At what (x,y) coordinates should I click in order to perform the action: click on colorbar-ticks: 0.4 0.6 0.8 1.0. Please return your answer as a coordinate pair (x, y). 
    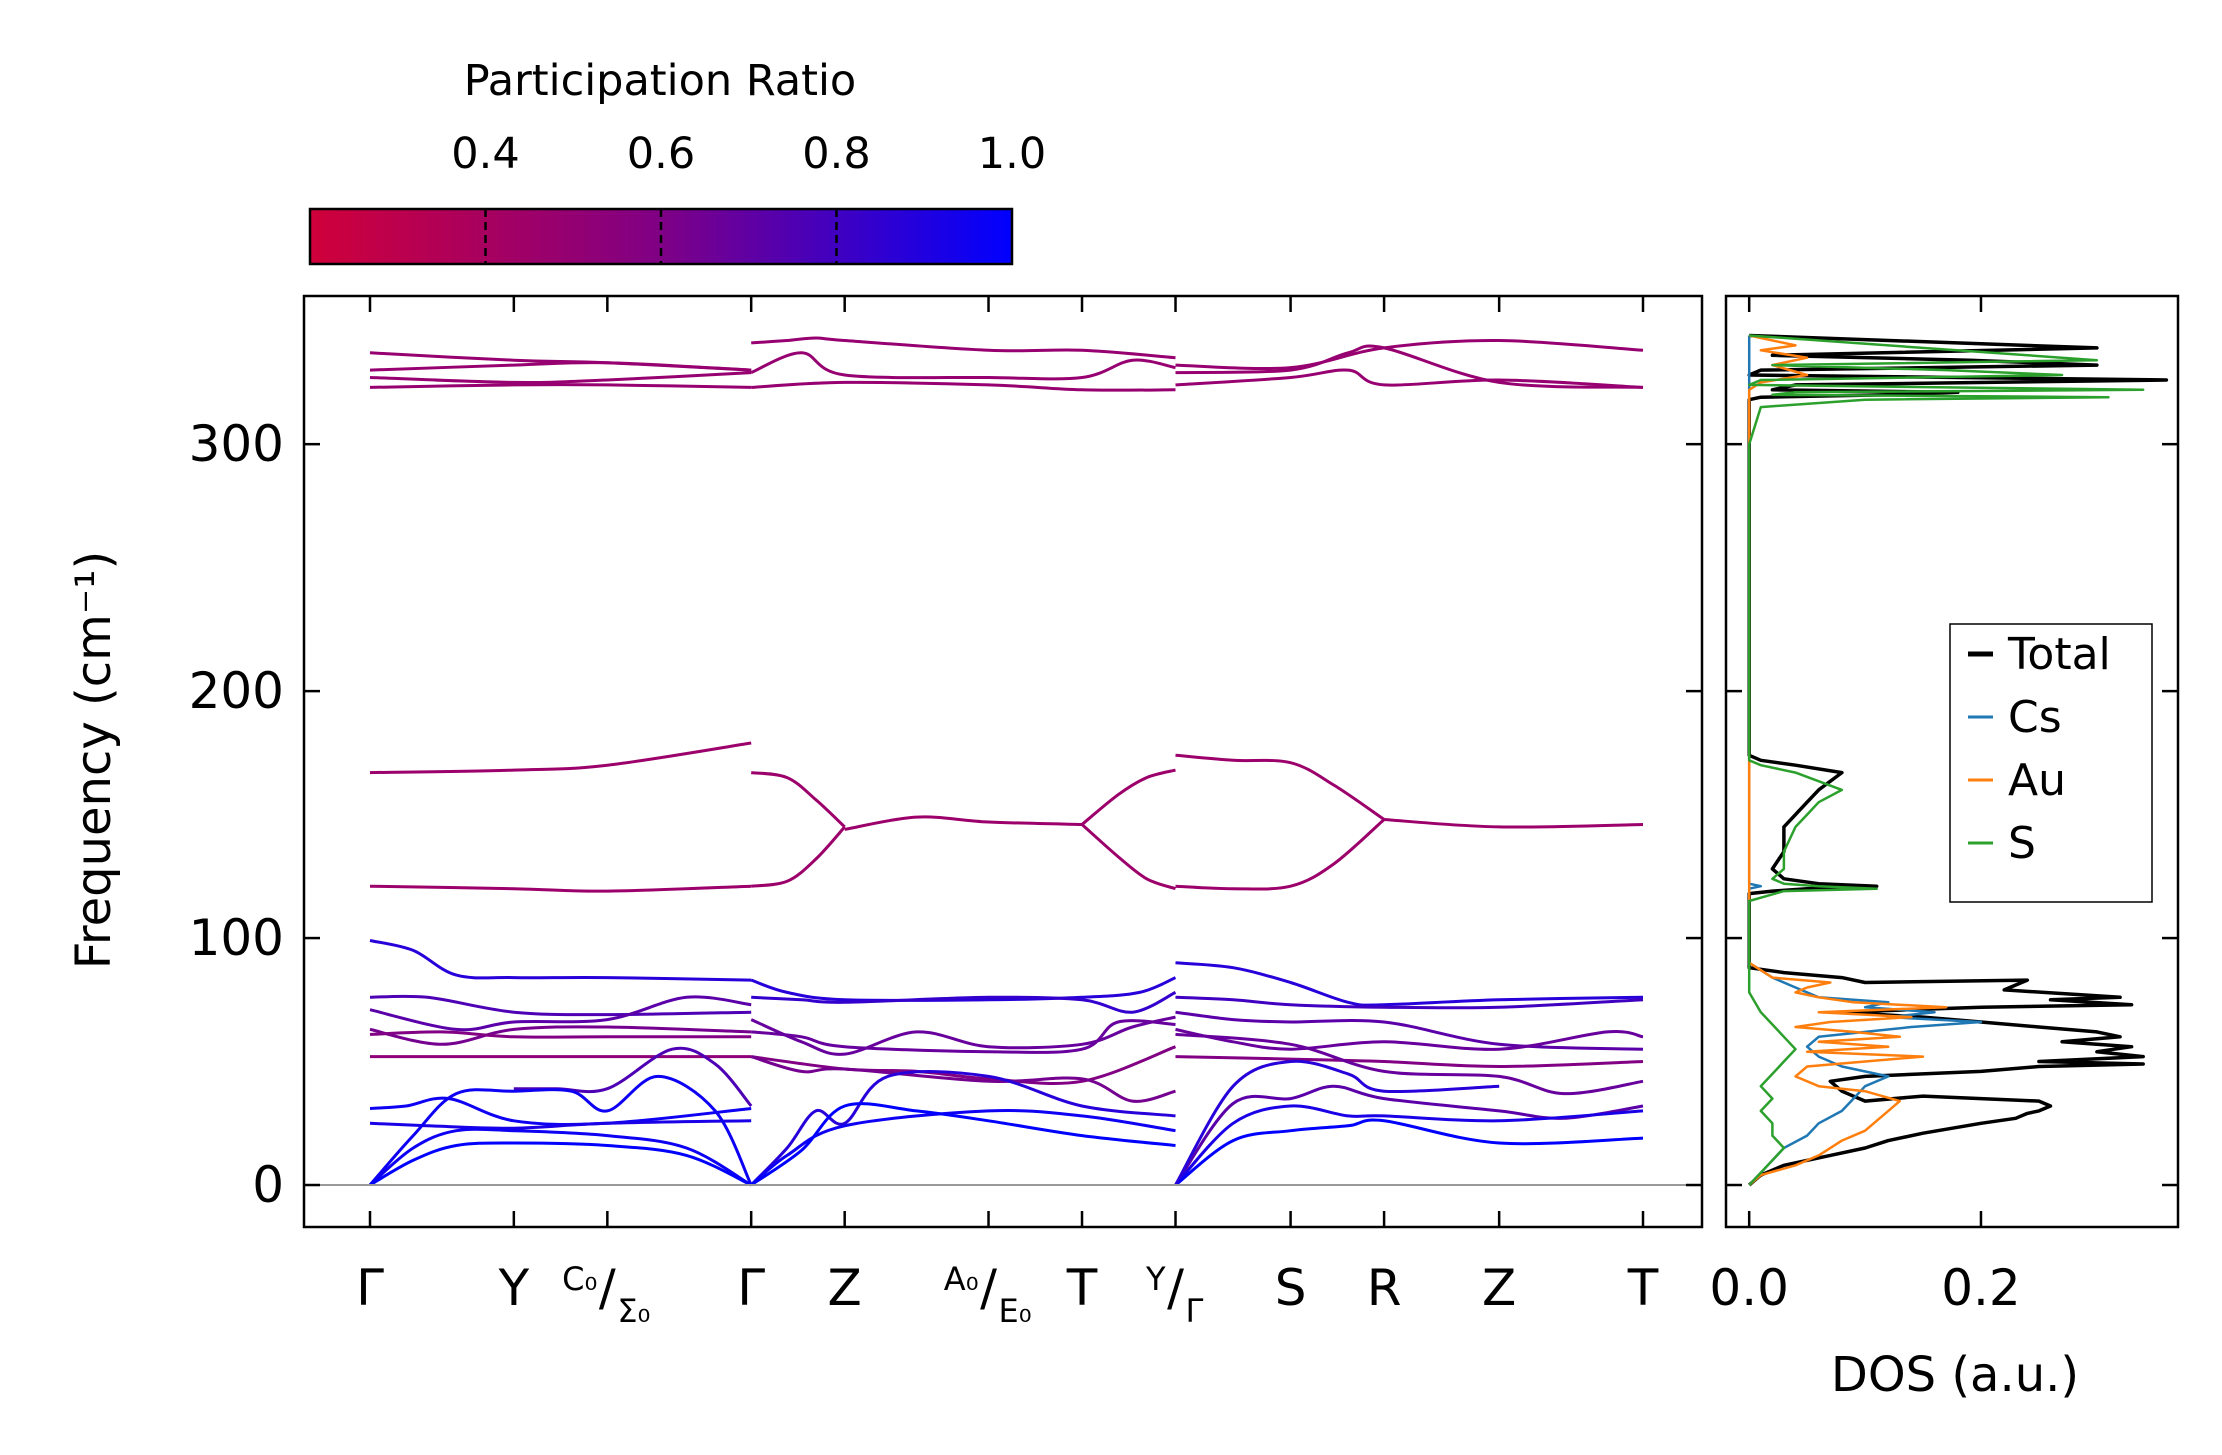
    Looking at the image, I should click on (748, 196).